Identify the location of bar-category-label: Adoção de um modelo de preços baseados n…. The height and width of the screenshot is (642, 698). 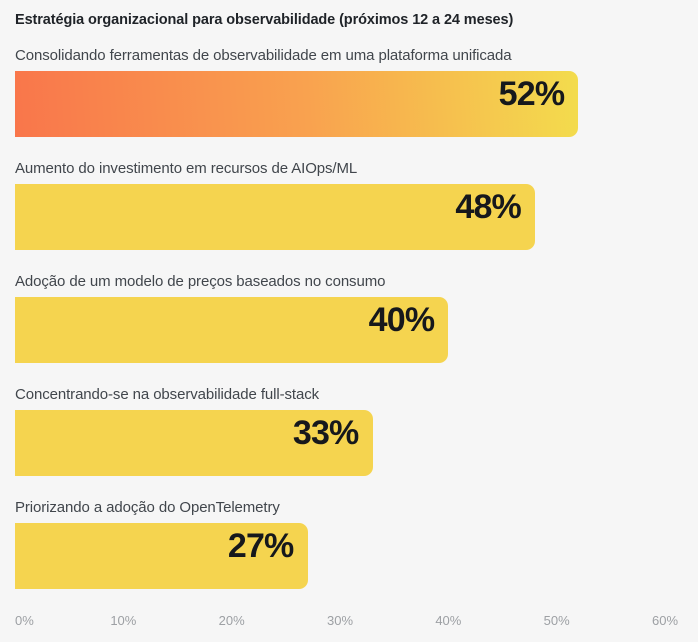
(200, 281).